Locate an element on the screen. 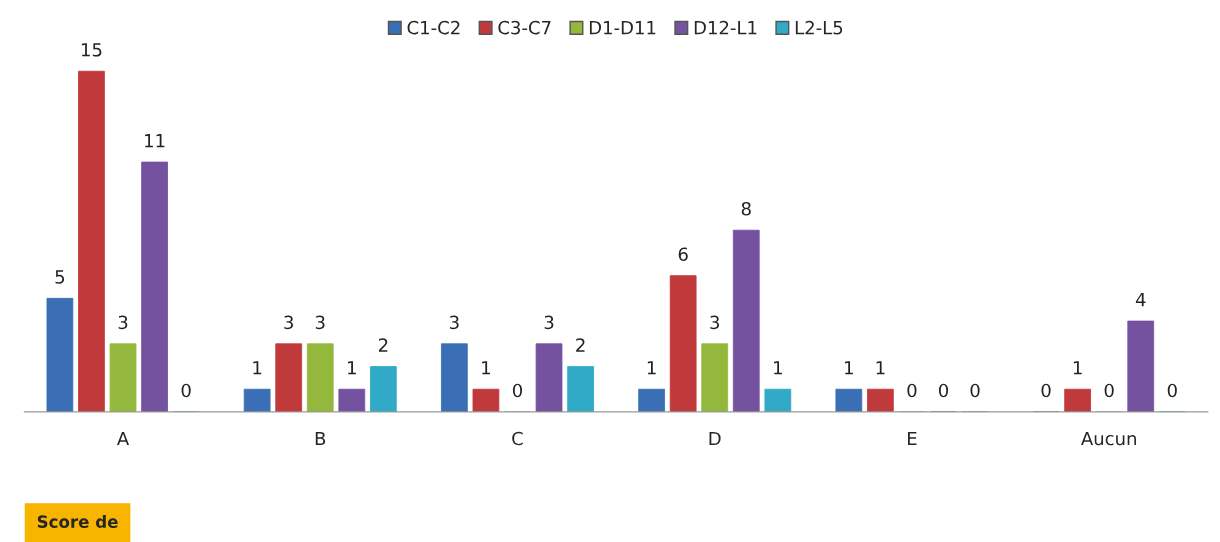 This screenshot has height=542, width=1220. legend-label: C1-C2 is located at coordinates (433, 27).